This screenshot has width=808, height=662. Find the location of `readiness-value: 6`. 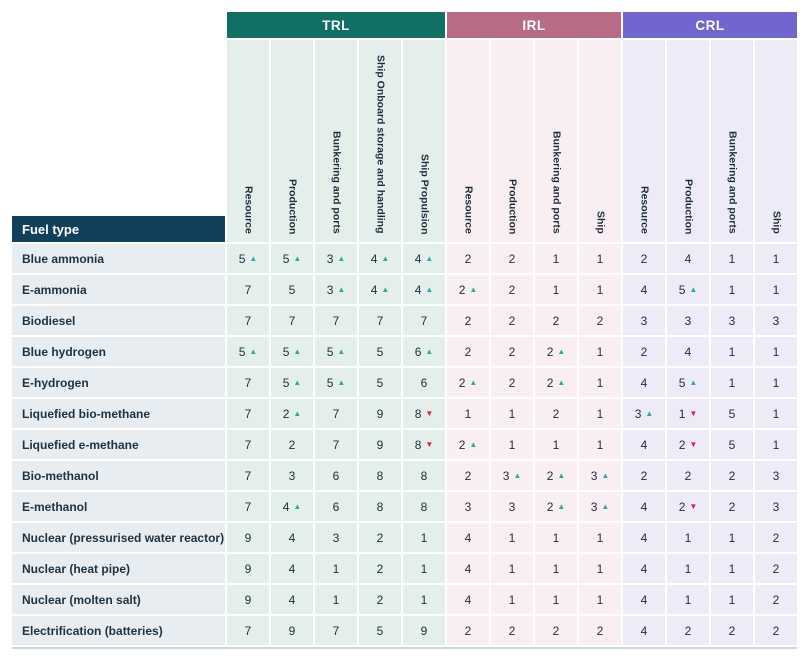

readiness-value: 6 is located at coordinates (424, 382).